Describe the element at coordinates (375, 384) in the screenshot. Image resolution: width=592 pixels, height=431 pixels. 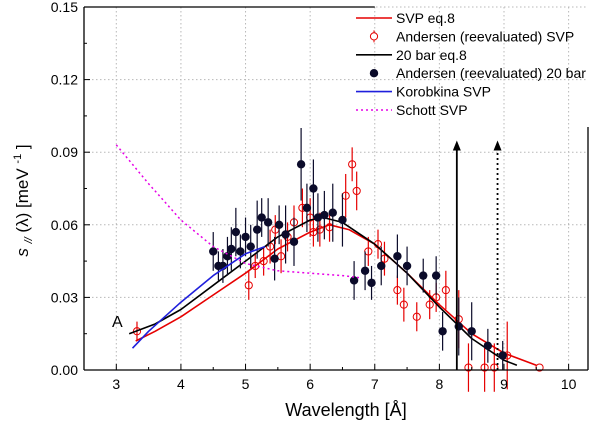
I see `x-tick-label: 7` at that location.